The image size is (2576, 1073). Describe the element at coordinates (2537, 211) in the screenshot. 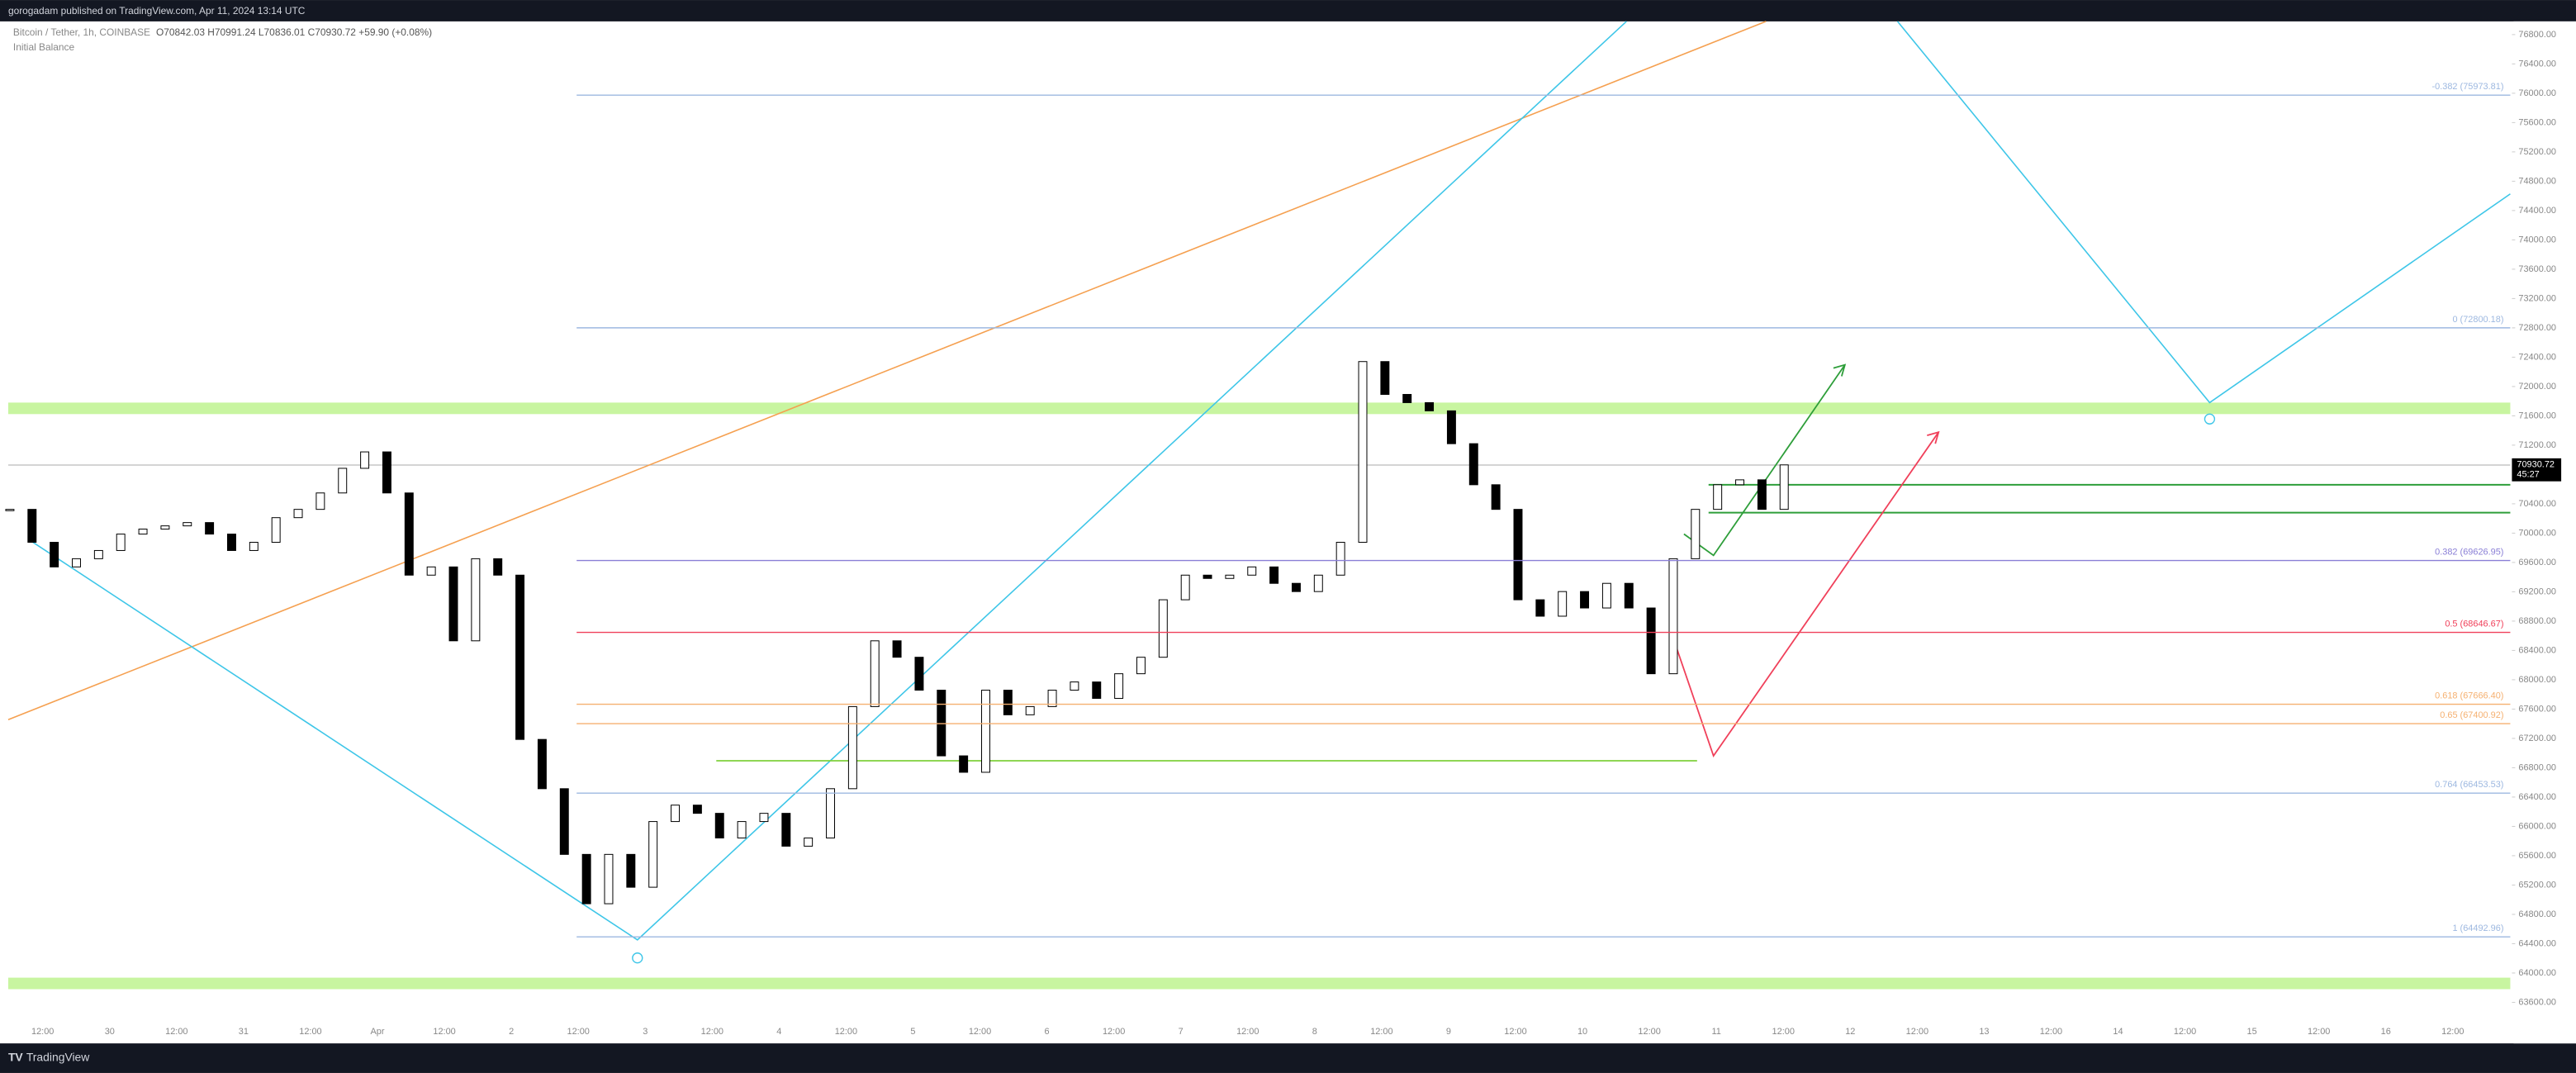

I see `y-tick-label: 74400.00` at that location.